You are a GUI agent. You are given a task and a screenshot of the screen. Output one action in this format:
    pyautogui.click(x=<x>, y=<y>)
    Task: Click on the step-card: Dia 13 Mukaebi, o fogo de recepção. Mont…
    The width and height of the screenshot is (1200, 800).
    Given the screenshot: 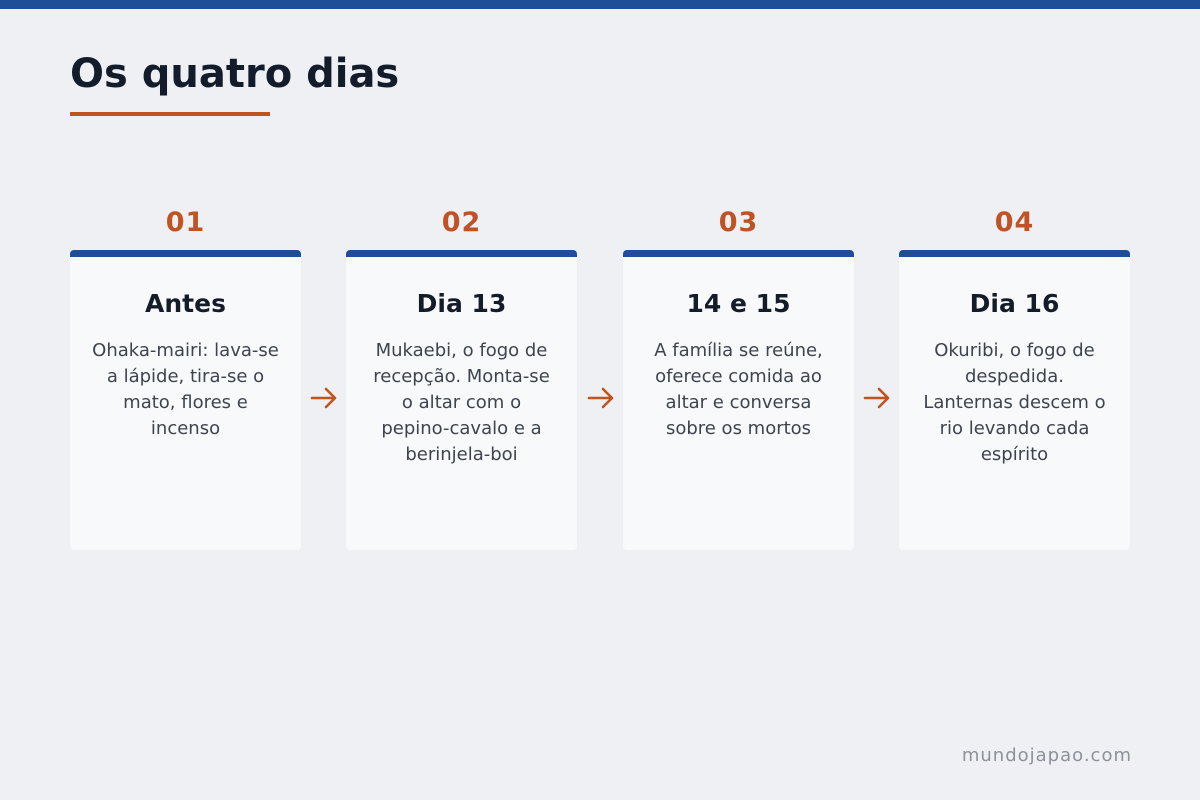 What is the action you would take?
    pyautogui.click(x=461, y=400)
    